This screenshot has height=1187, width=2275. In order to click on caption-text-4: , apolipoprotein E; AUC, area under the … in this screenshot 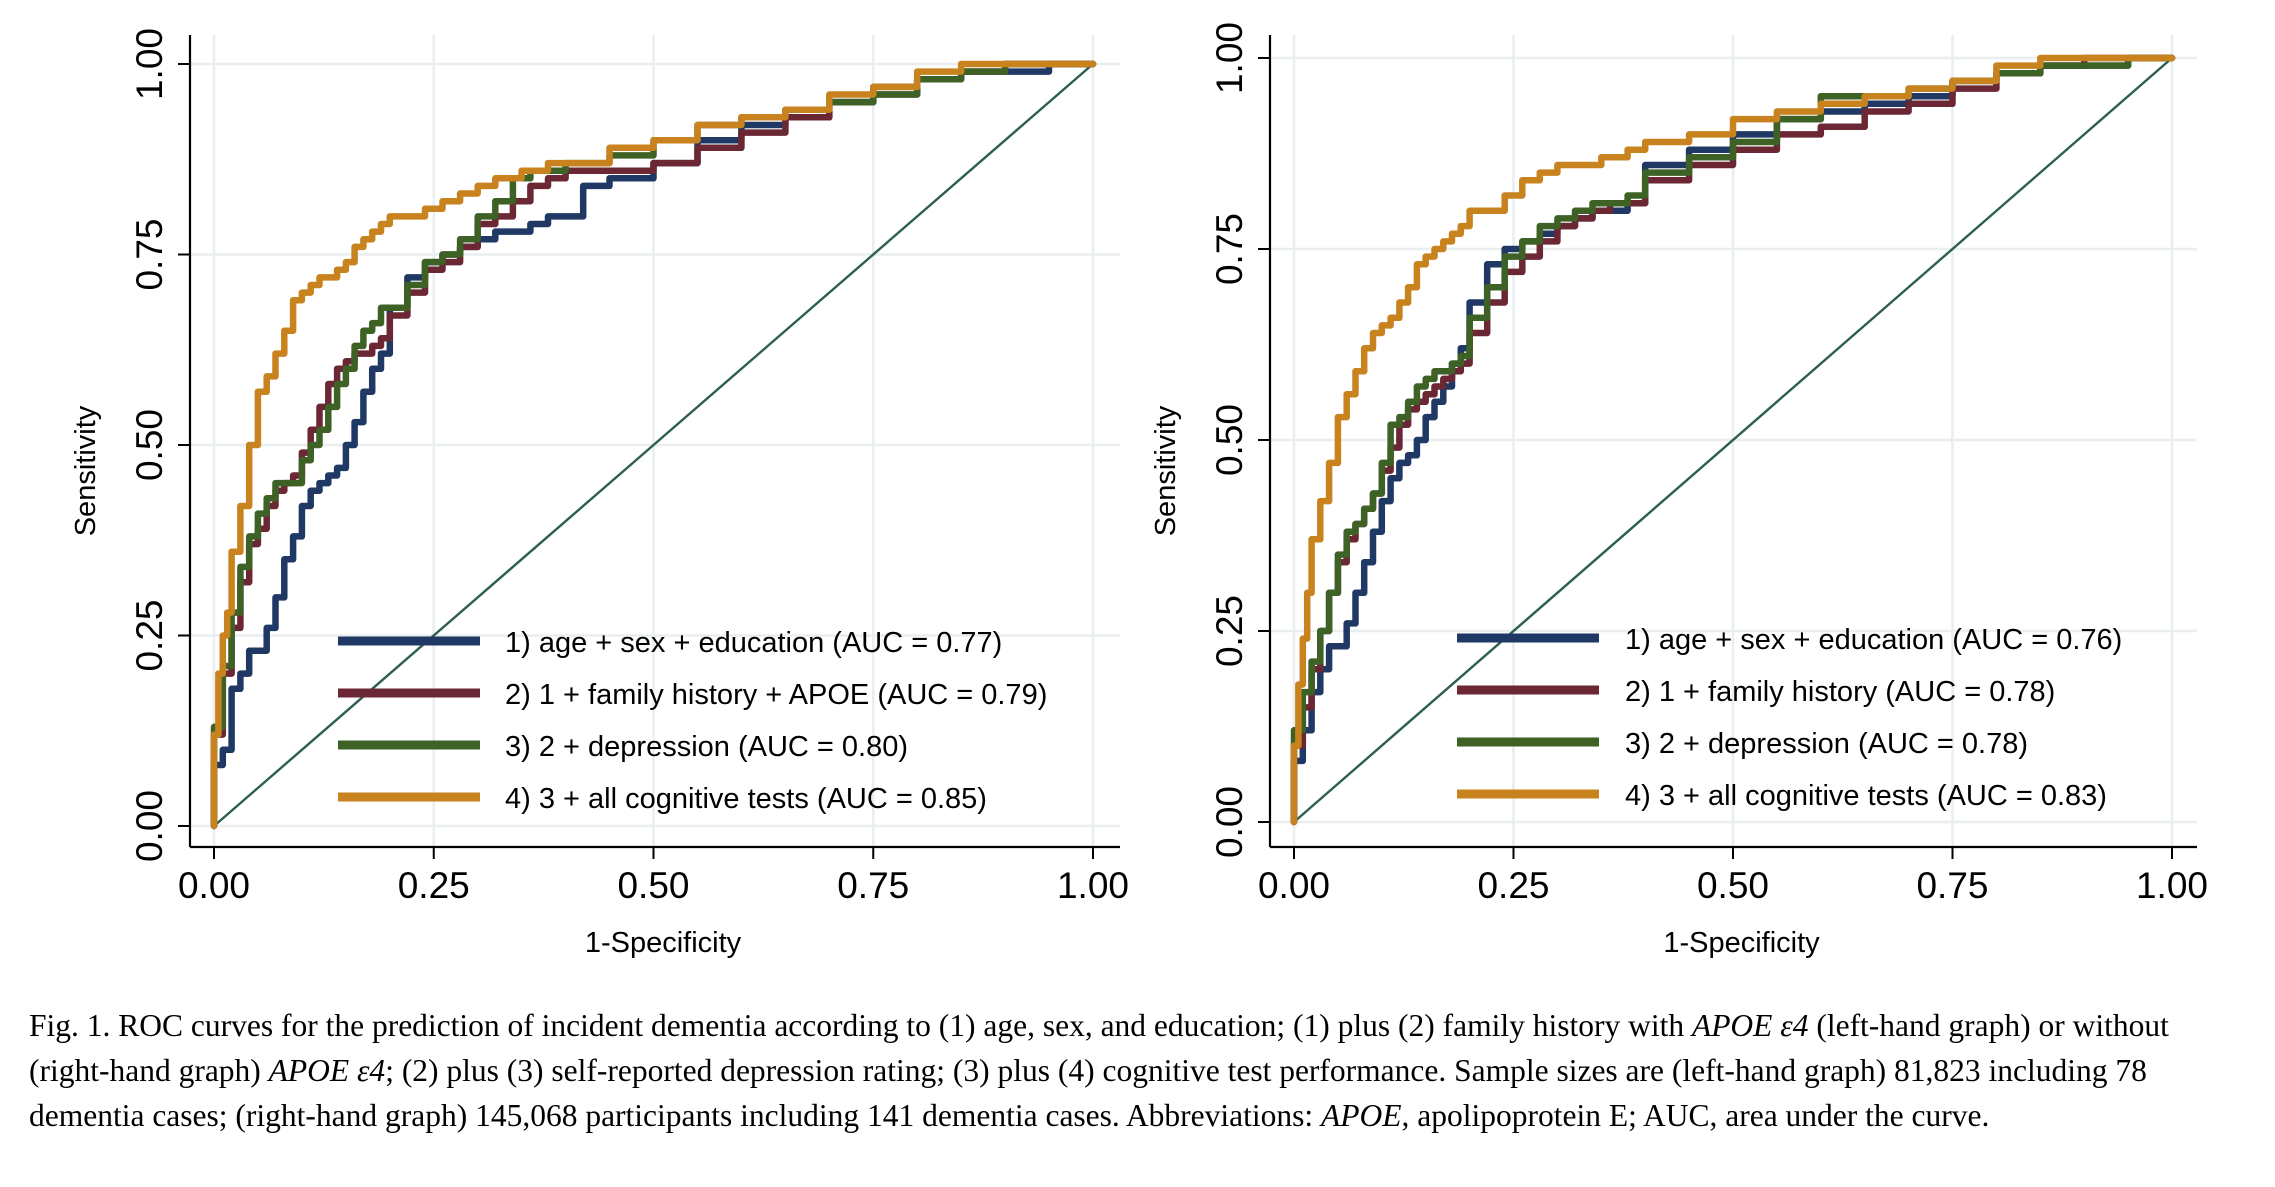, I will do `click(1695, 1115)`.